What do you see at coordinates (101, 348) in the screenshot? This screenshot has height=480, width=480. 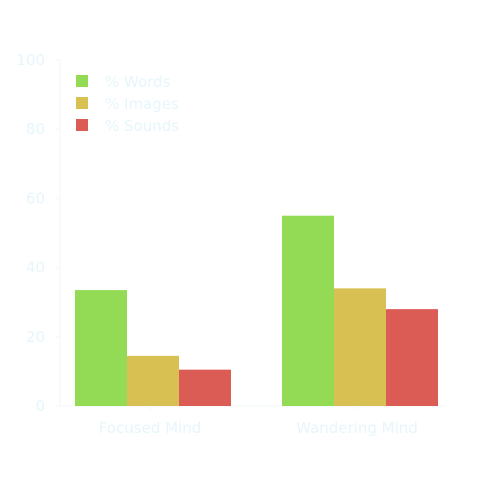 I see `bar-words-focused-mind` at bounding box center [101, 348].